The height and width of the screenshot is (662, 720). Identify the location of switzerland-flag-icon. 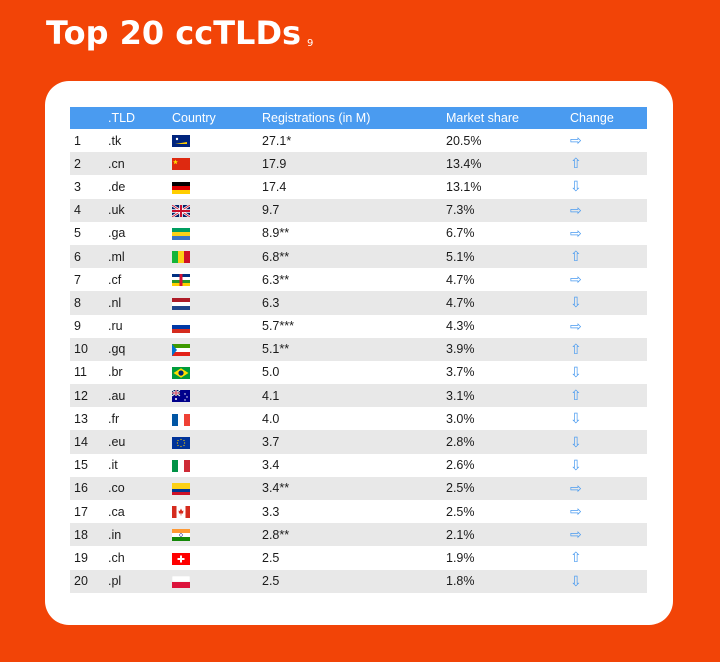
(181, 558).